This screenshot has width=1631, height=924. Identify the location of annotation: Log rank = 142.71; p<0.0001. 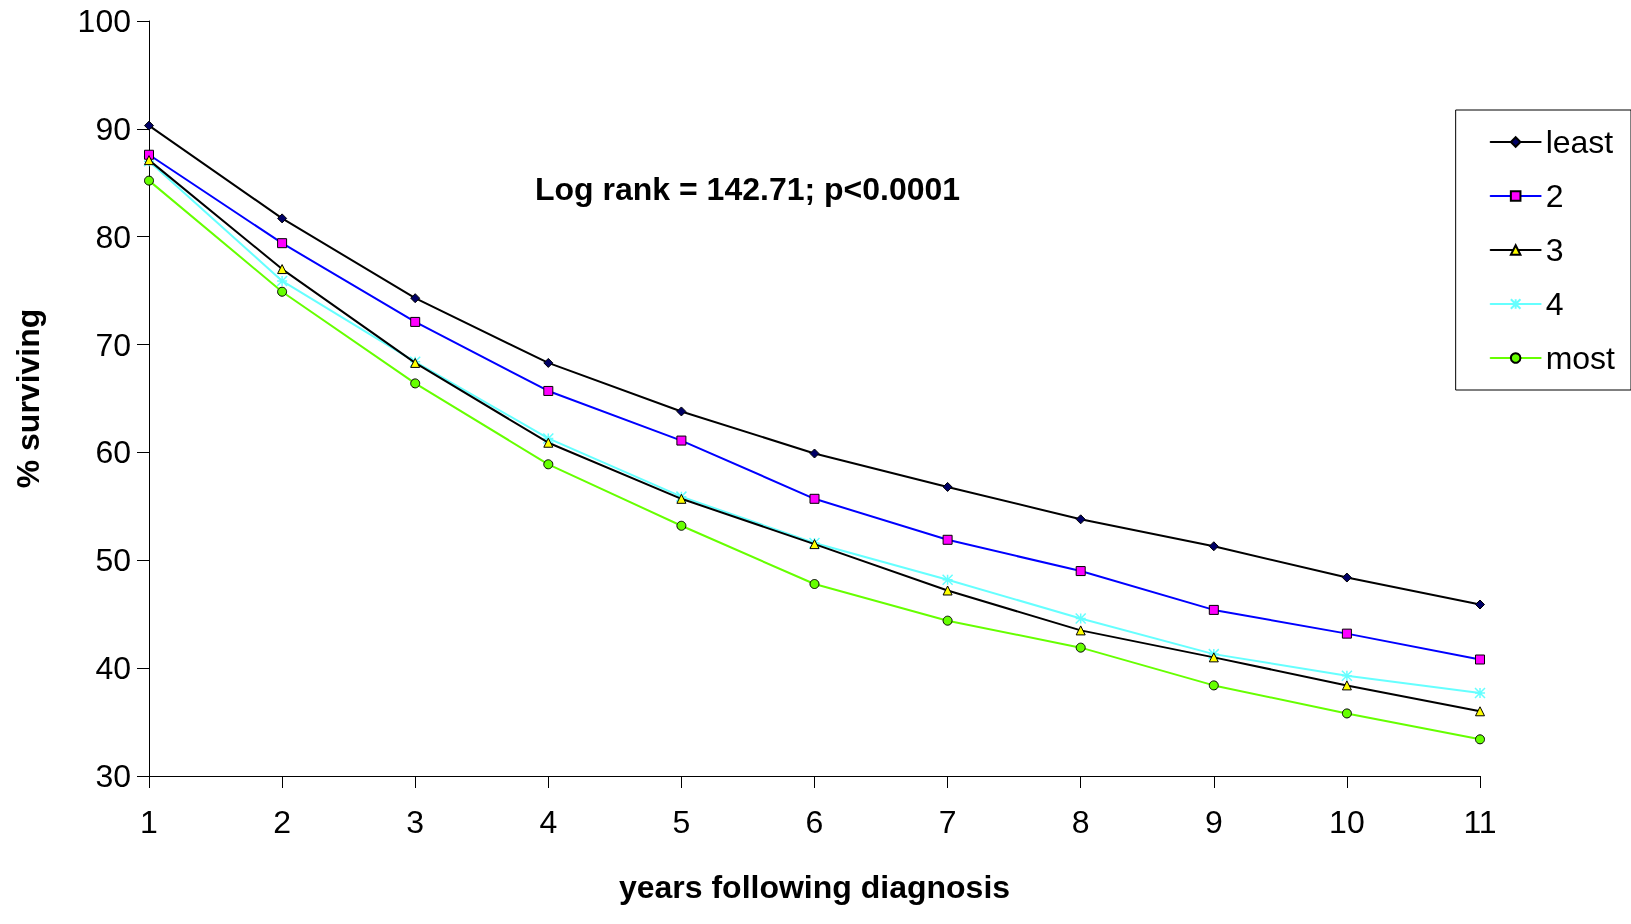
(748, 189).